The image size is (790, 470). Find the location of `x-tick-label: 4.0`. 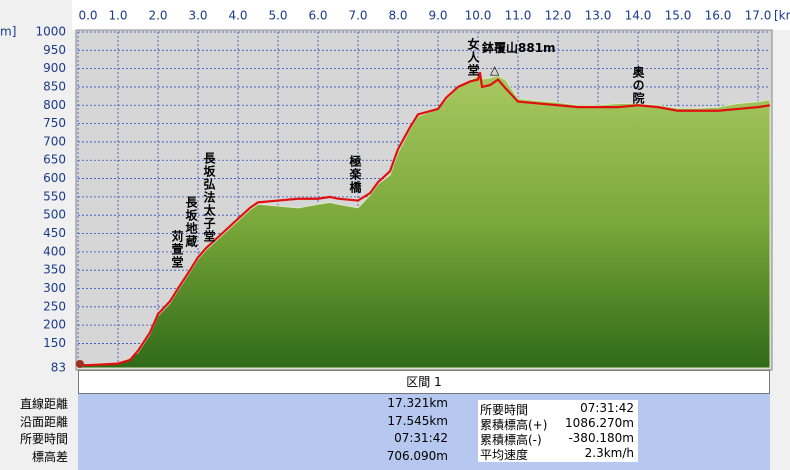

x-tick-label: 4.0 is located at coordinates (237, 16).